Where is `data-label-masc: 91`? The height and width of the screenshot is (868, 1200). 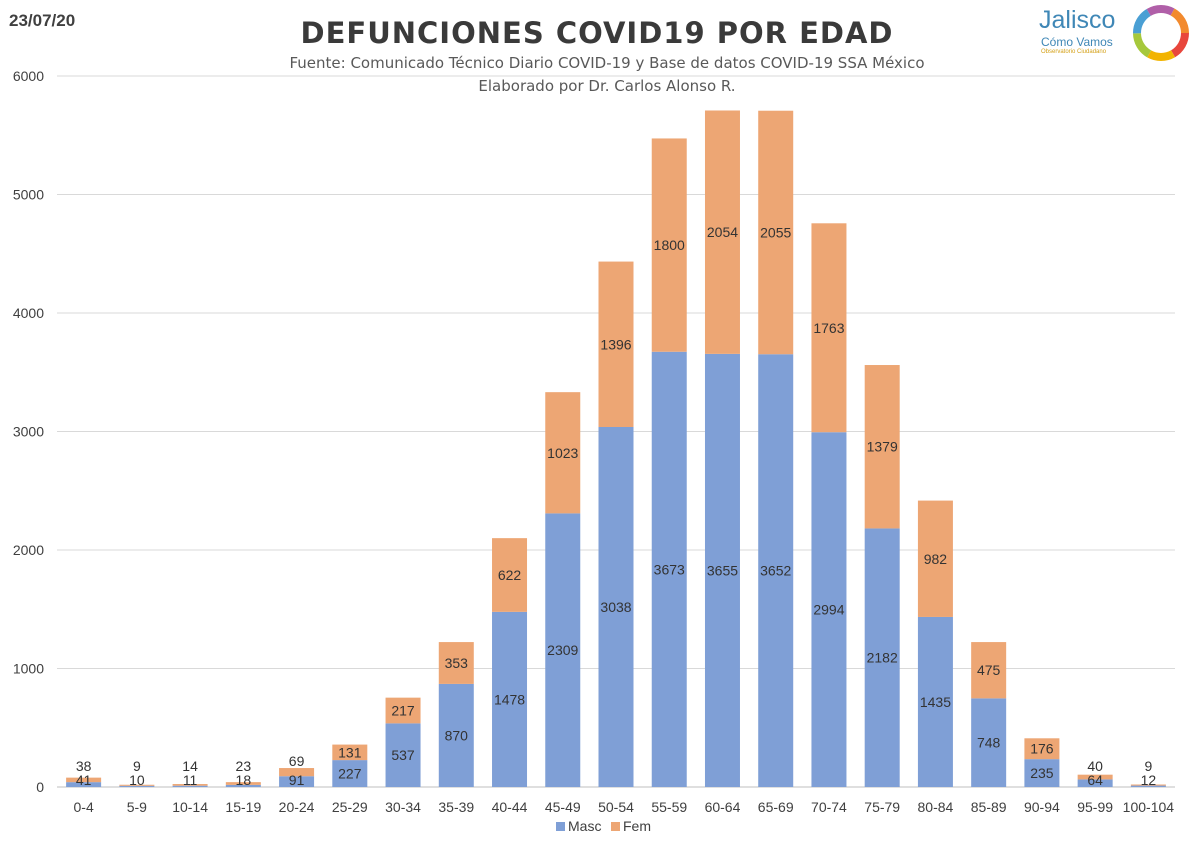
data-label-masc: 91 is located at coordinates (297, 780).